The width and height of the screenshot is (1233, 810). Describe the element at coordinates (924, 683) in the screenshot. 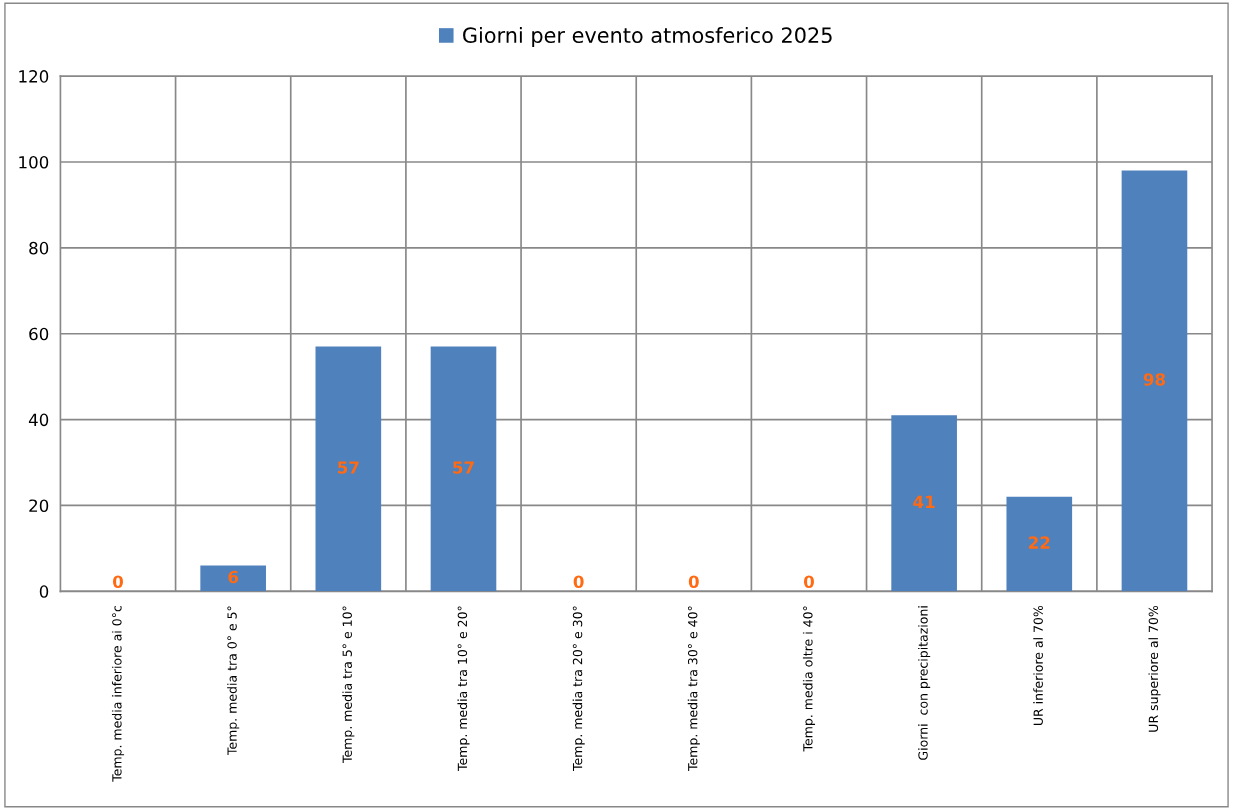

I see `x-tick-label: Giorni con precipitazioni` at that location.